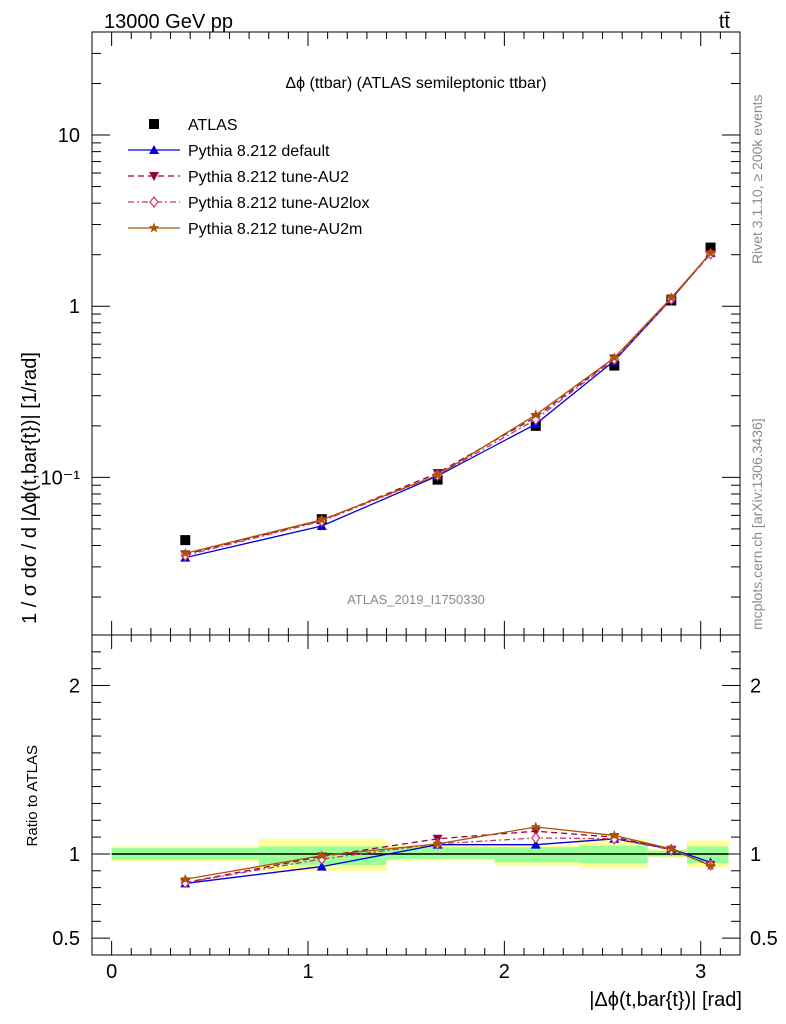 This screenshot has width=786, height=1024. Describe the element at coordinates (725, 22) in the screenshot. I see `process-label: tt̄` at that location.